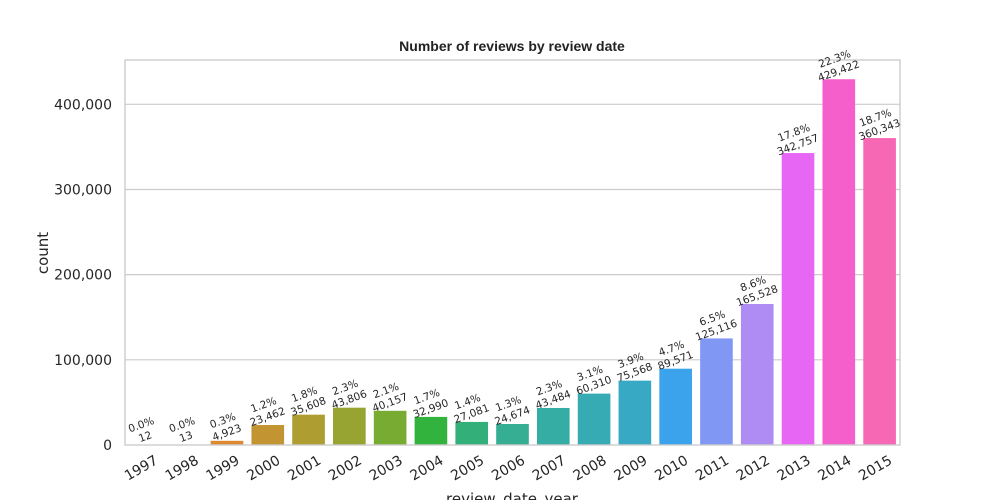  What do you see at coordinates (512, 434) in the screenshot?
I see `bar-2006` at bounding box center [512, 434].